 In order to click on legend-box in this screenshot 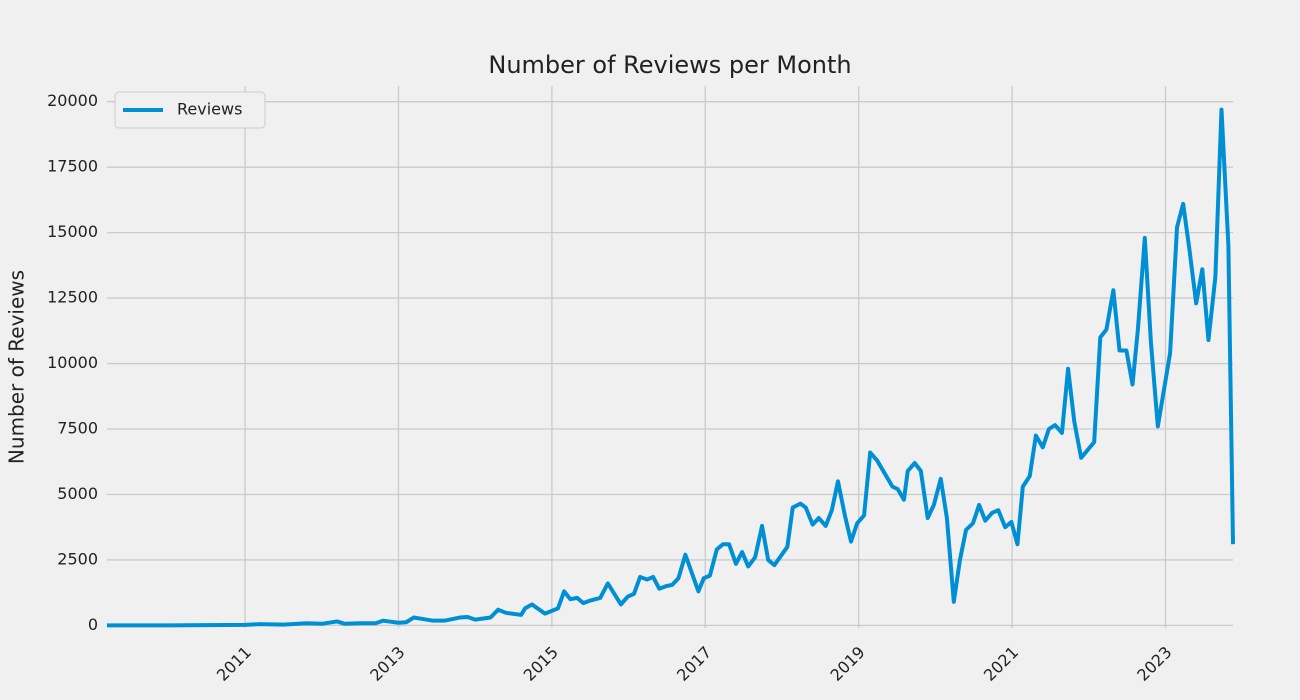, I will do `click(190, 110)`.